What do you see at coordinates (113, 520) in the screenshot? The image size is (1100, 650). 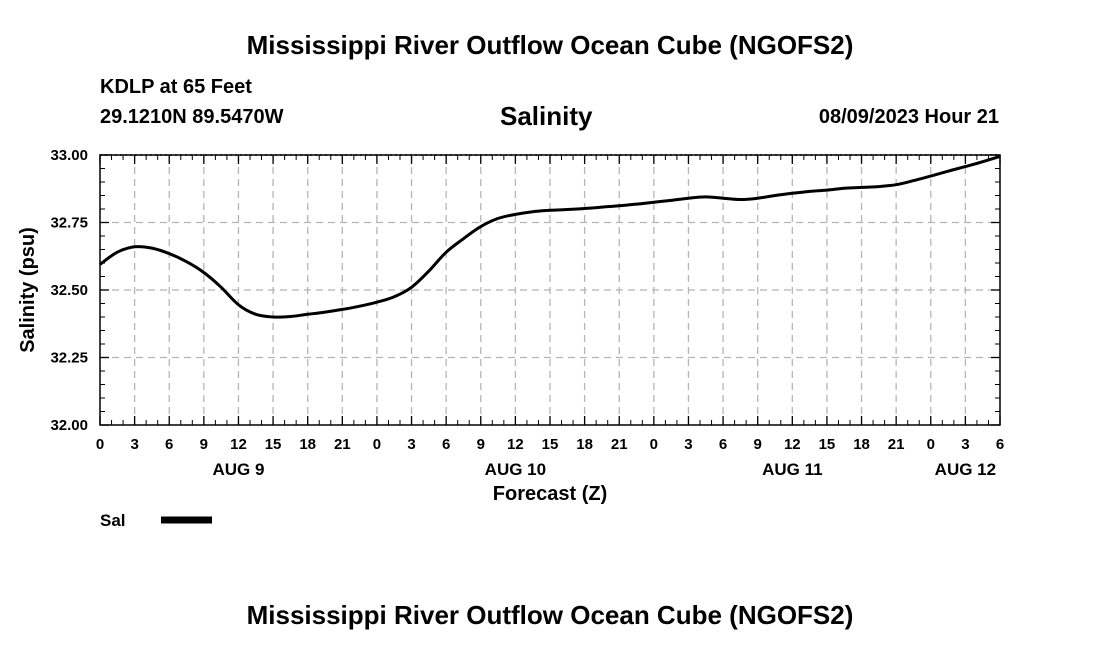 I see `legend-label: Sal` at bounding box center [113, 520].